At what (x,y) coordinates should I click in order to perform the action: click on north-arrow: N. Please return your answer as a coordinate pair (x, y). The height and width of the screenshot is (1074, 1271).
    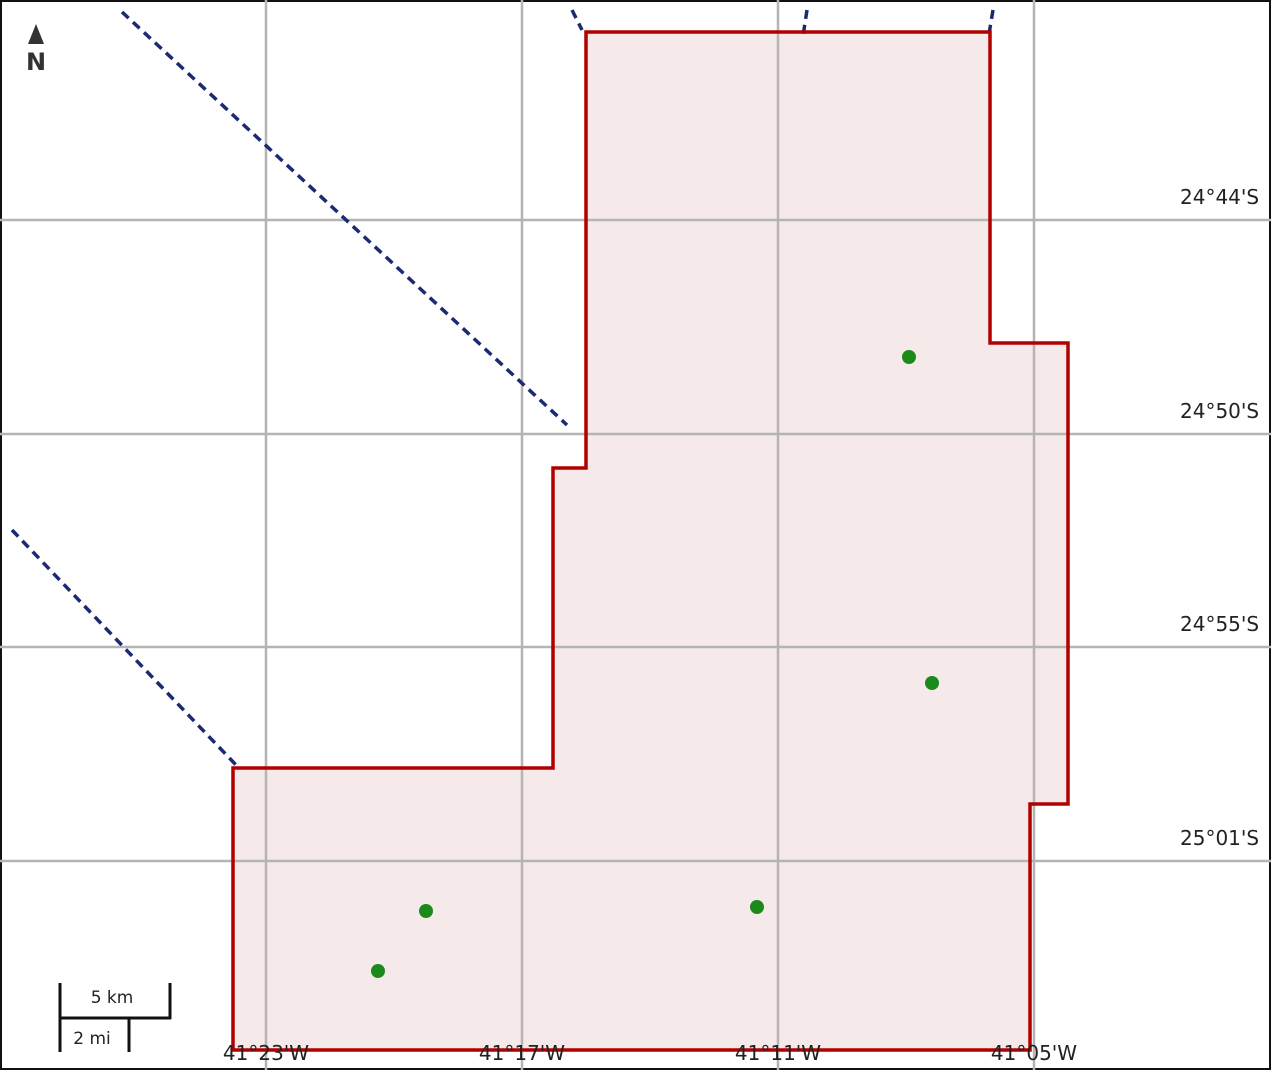
    Looking at the image, I should click on (36, 50).